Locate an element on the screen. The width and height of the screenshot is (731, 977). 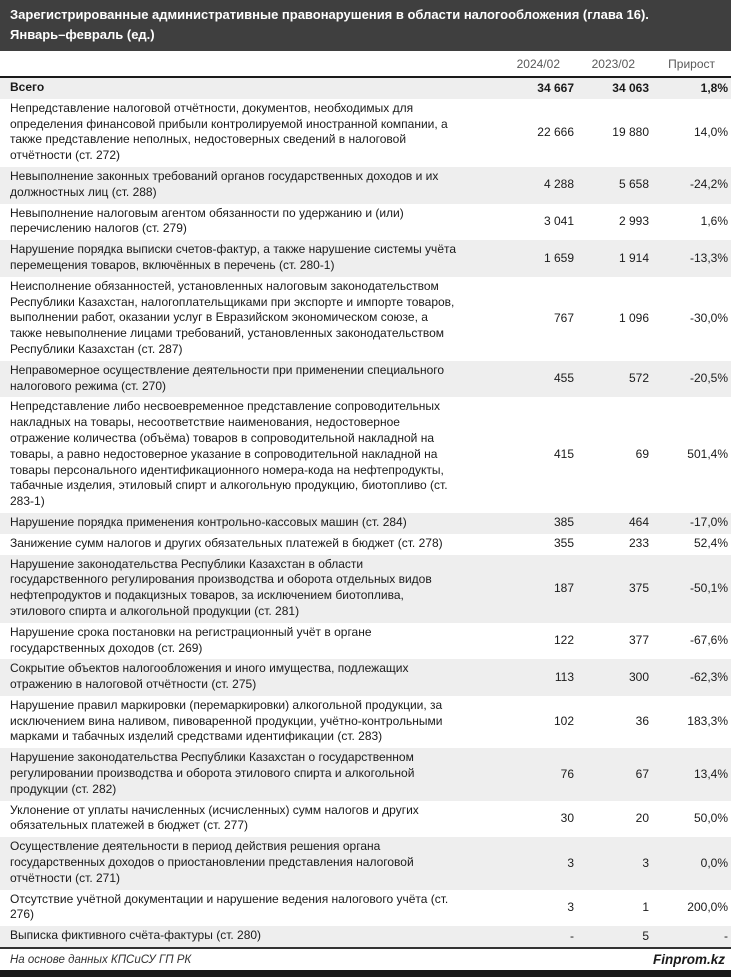
growth-value: 13,4% is located at coordinates (710, 773).